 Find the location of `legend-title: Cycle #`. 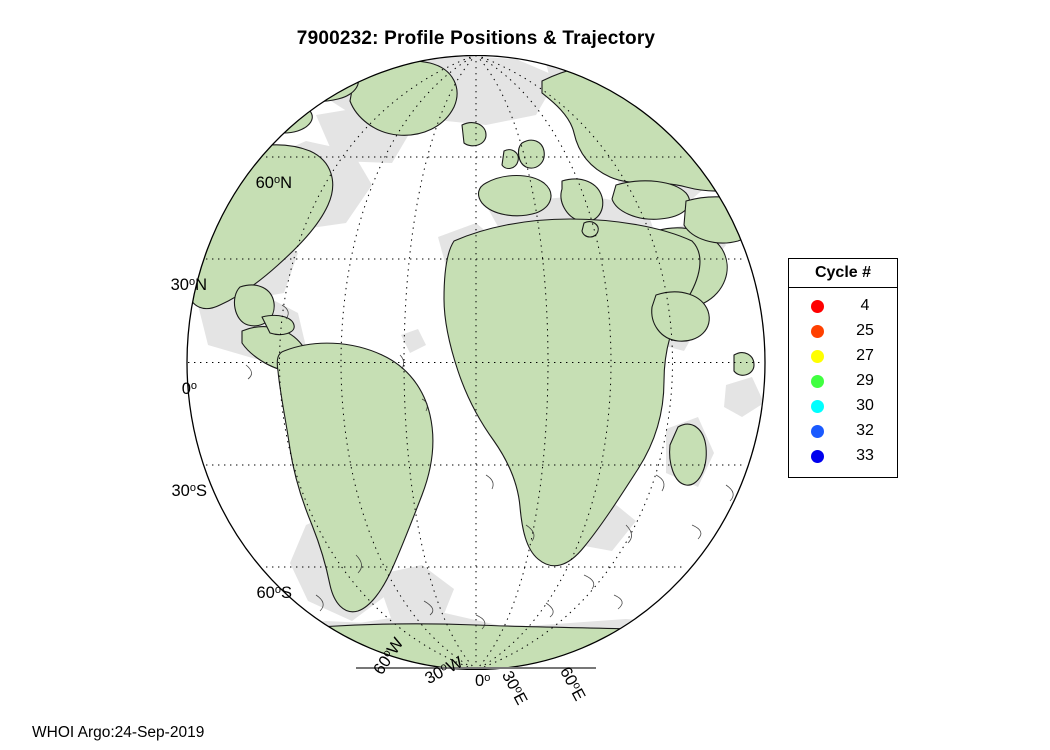

legend-title: Cycle # is located at coordinates (843, 273).